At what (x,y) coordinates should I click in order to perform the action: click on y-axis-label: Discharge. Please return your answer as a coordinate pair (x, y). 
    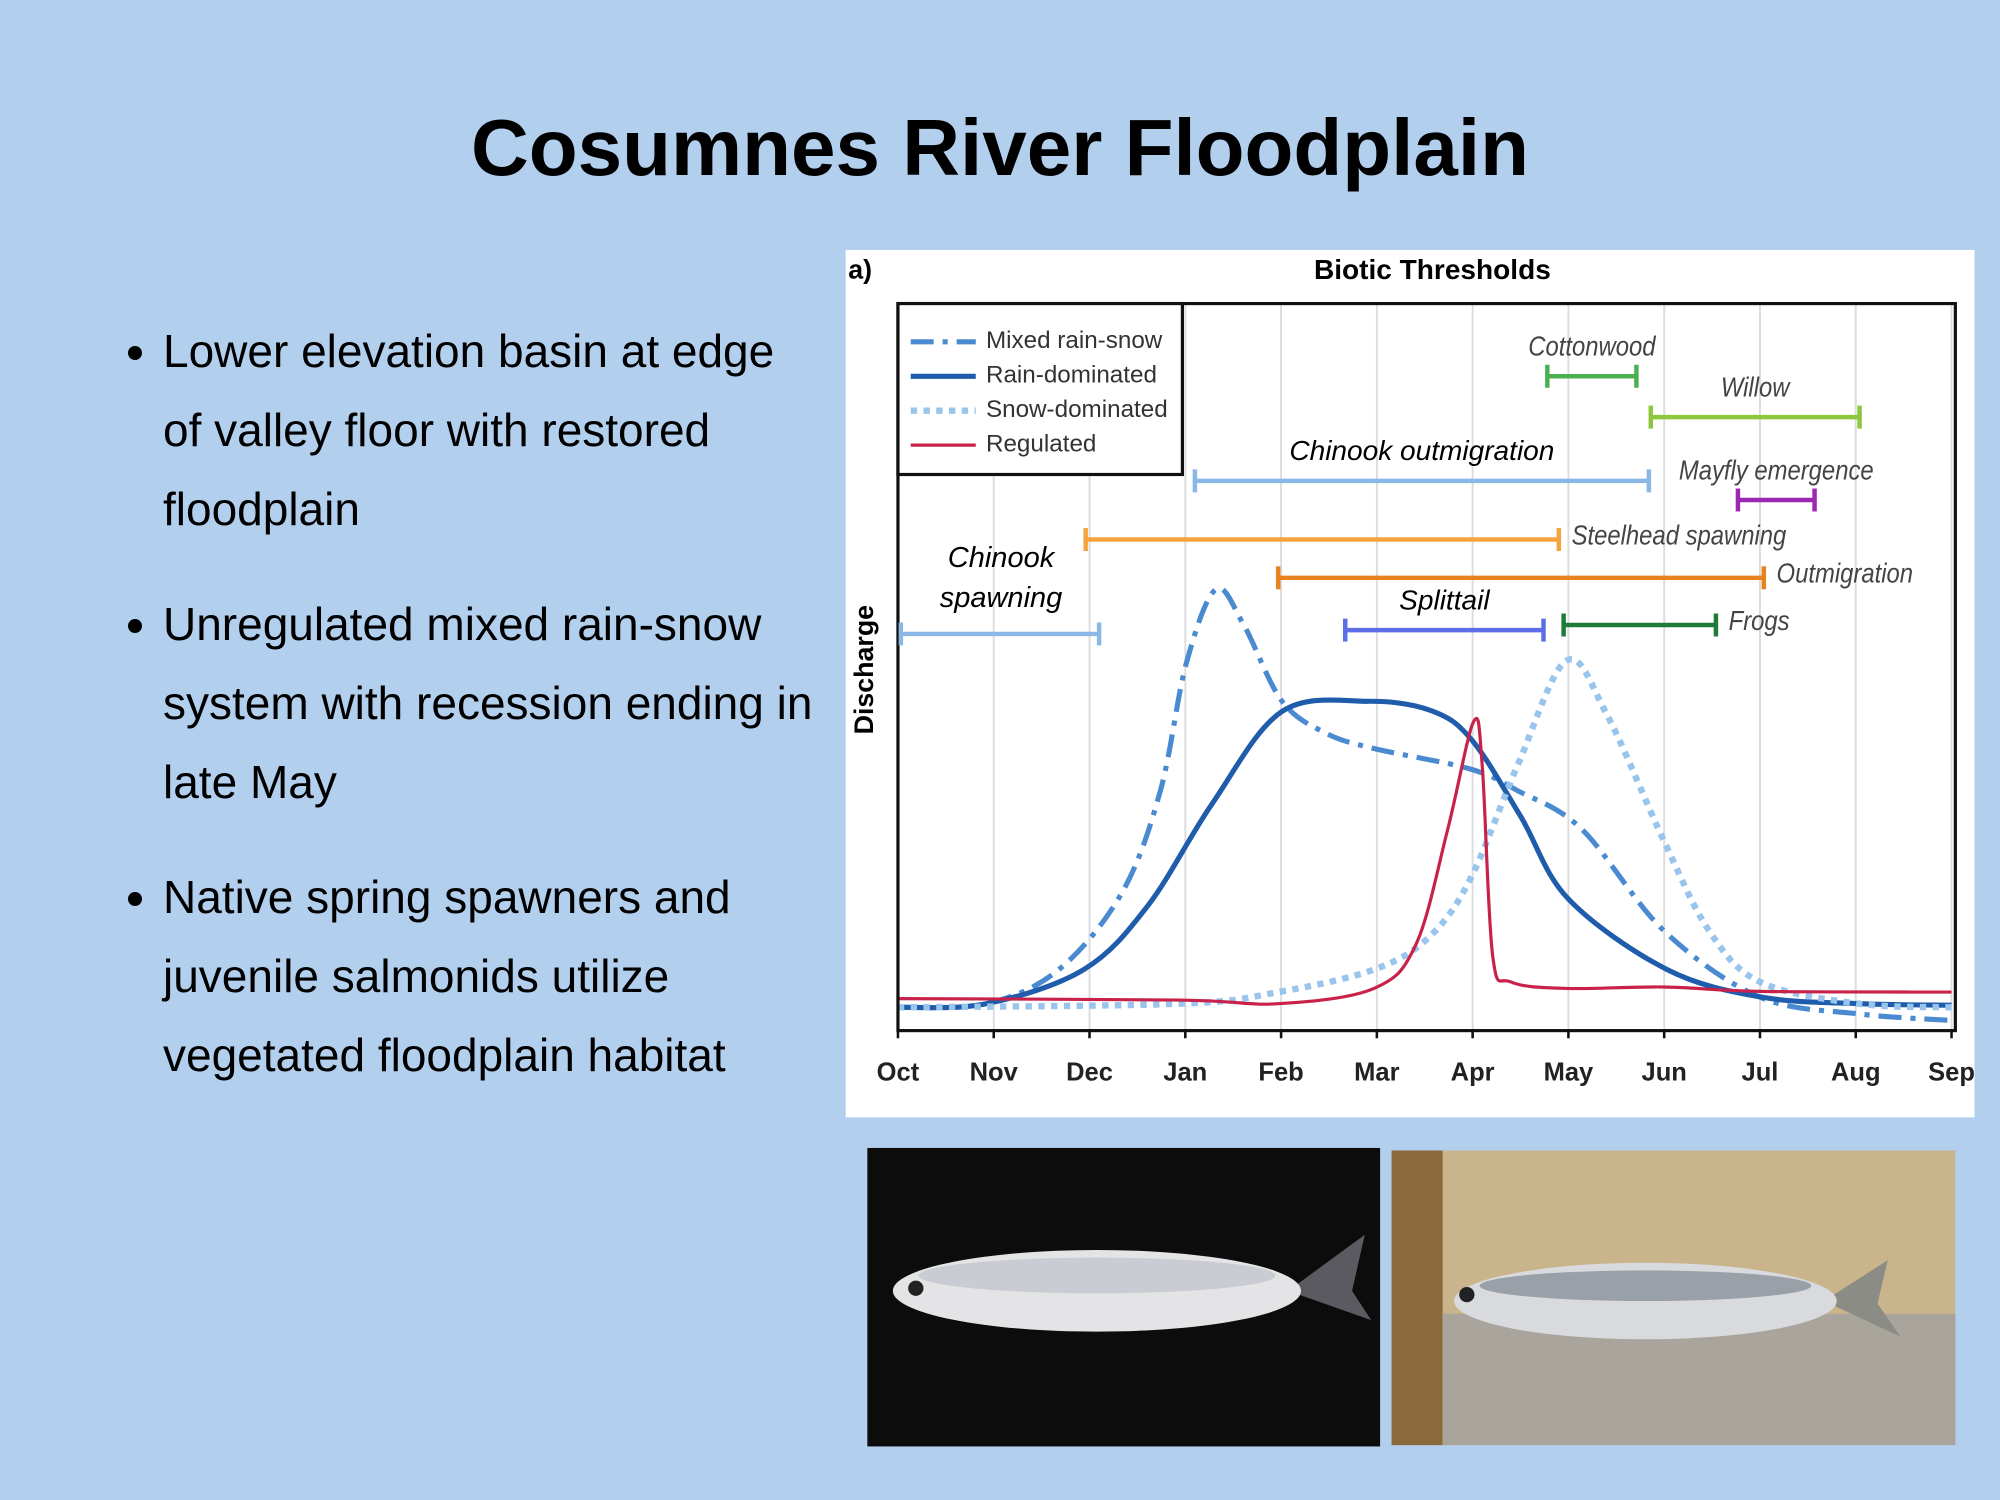
    Looking at the image, I should click on (864, 669).